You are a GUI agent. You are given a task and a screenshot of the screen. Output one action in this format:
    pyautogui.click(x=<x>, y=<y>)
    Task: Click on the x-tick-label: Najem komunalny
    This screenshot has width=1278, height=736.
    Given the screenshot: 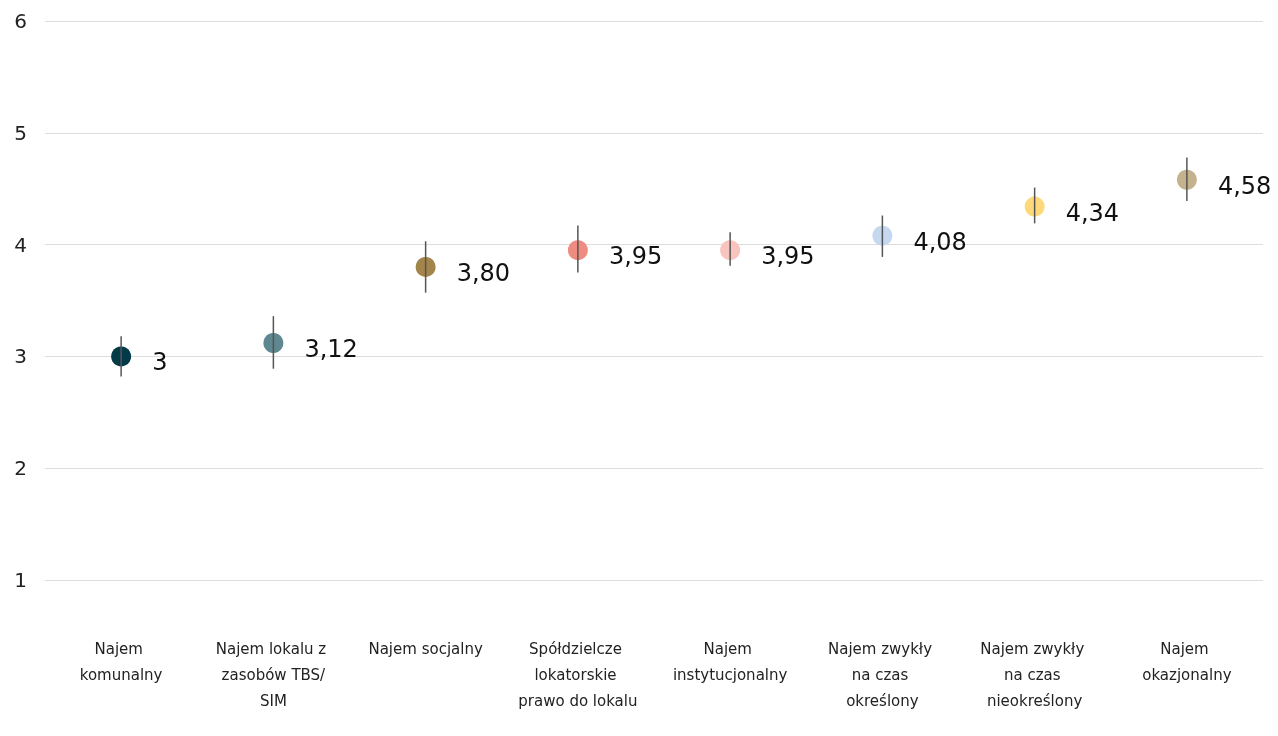 What is the action you would take?
    pyautogui.click(x=121, y=662)
    